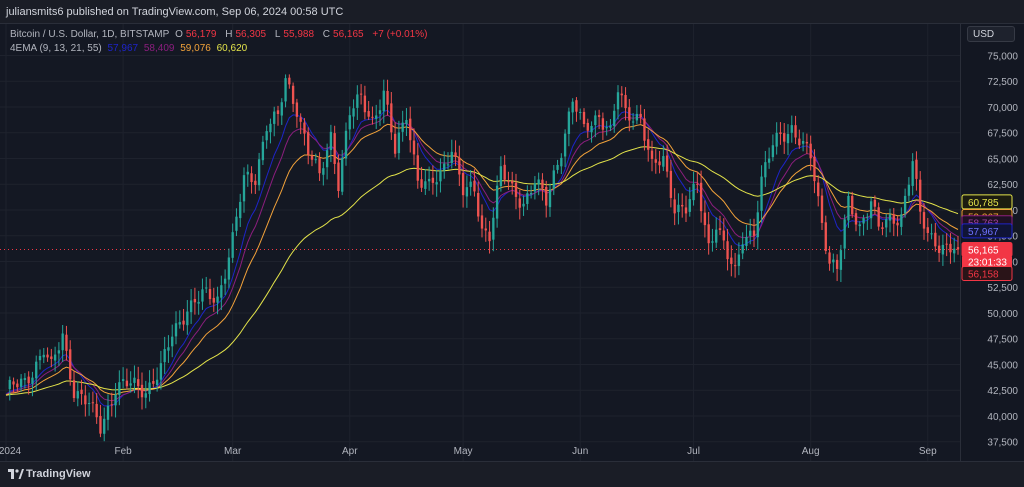 The height and width of the screenshot is (487, 1024). I want to click on y-tick-label: 70,000, so click(1002, 108).